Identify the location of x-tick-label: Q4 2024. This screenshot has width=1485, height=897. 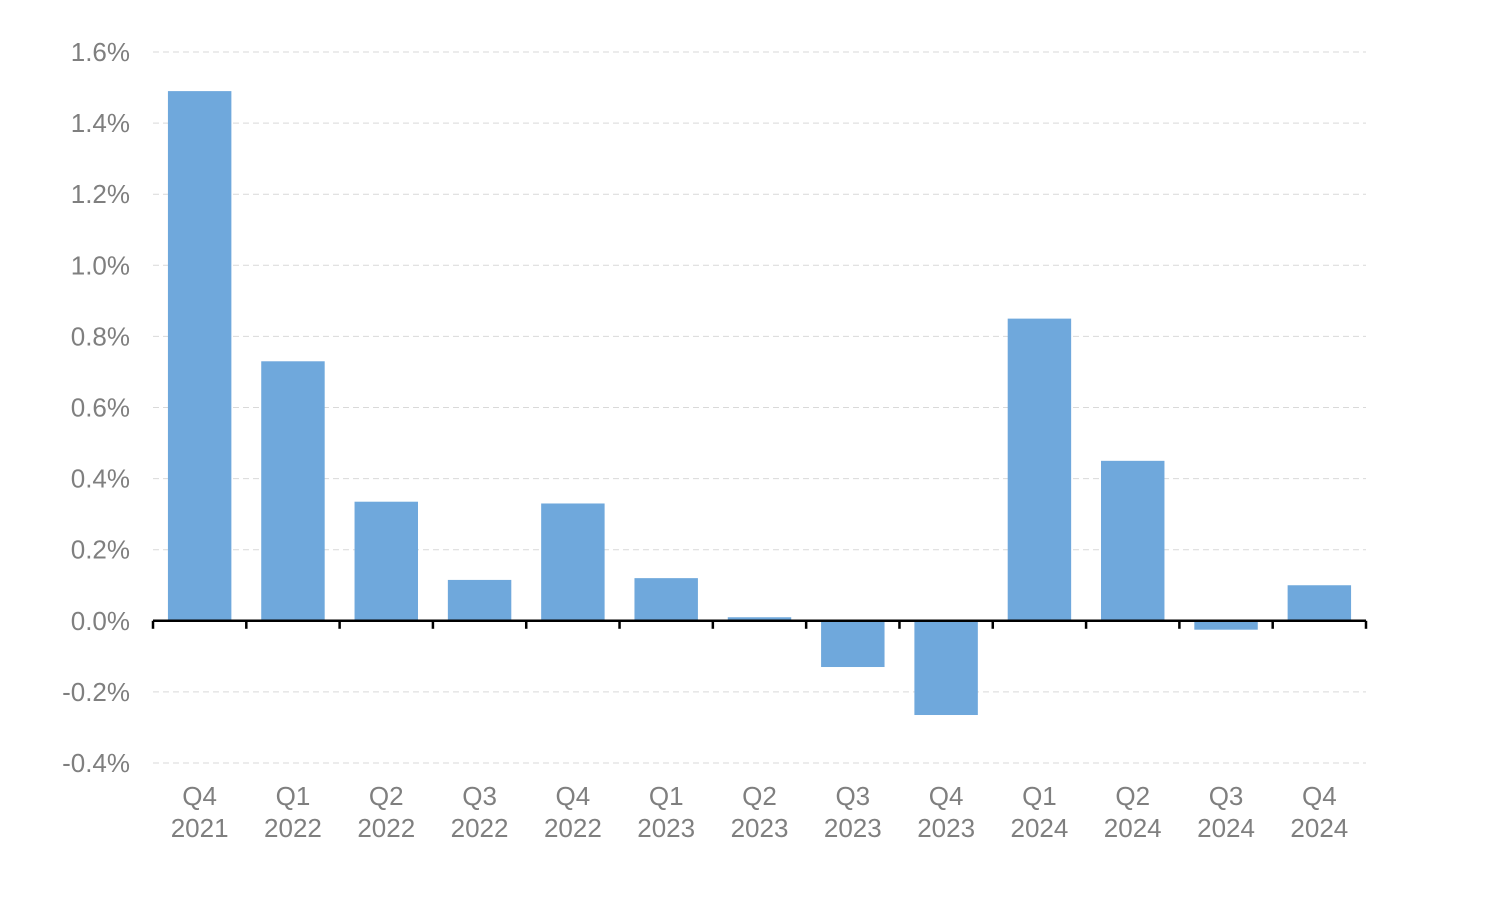
(1319, 812).